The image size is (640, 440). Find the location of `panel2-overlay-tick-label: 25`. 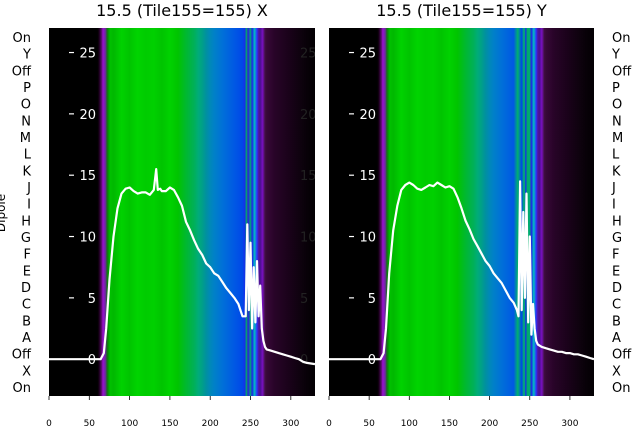

panel2-overlay-tick-label: 25 is located at coordinates (367, 54).